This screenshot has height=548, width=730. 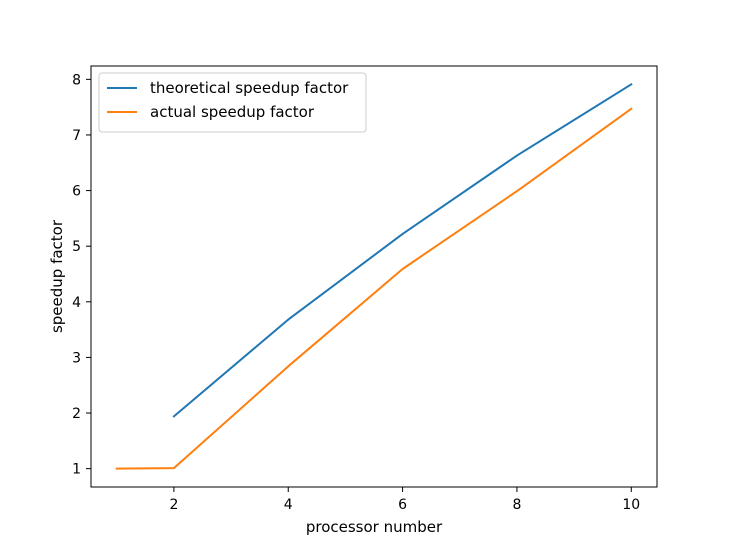 I want to click on legend-label-theoretical: theoretical speedup factor, so click(x=249, y=88).